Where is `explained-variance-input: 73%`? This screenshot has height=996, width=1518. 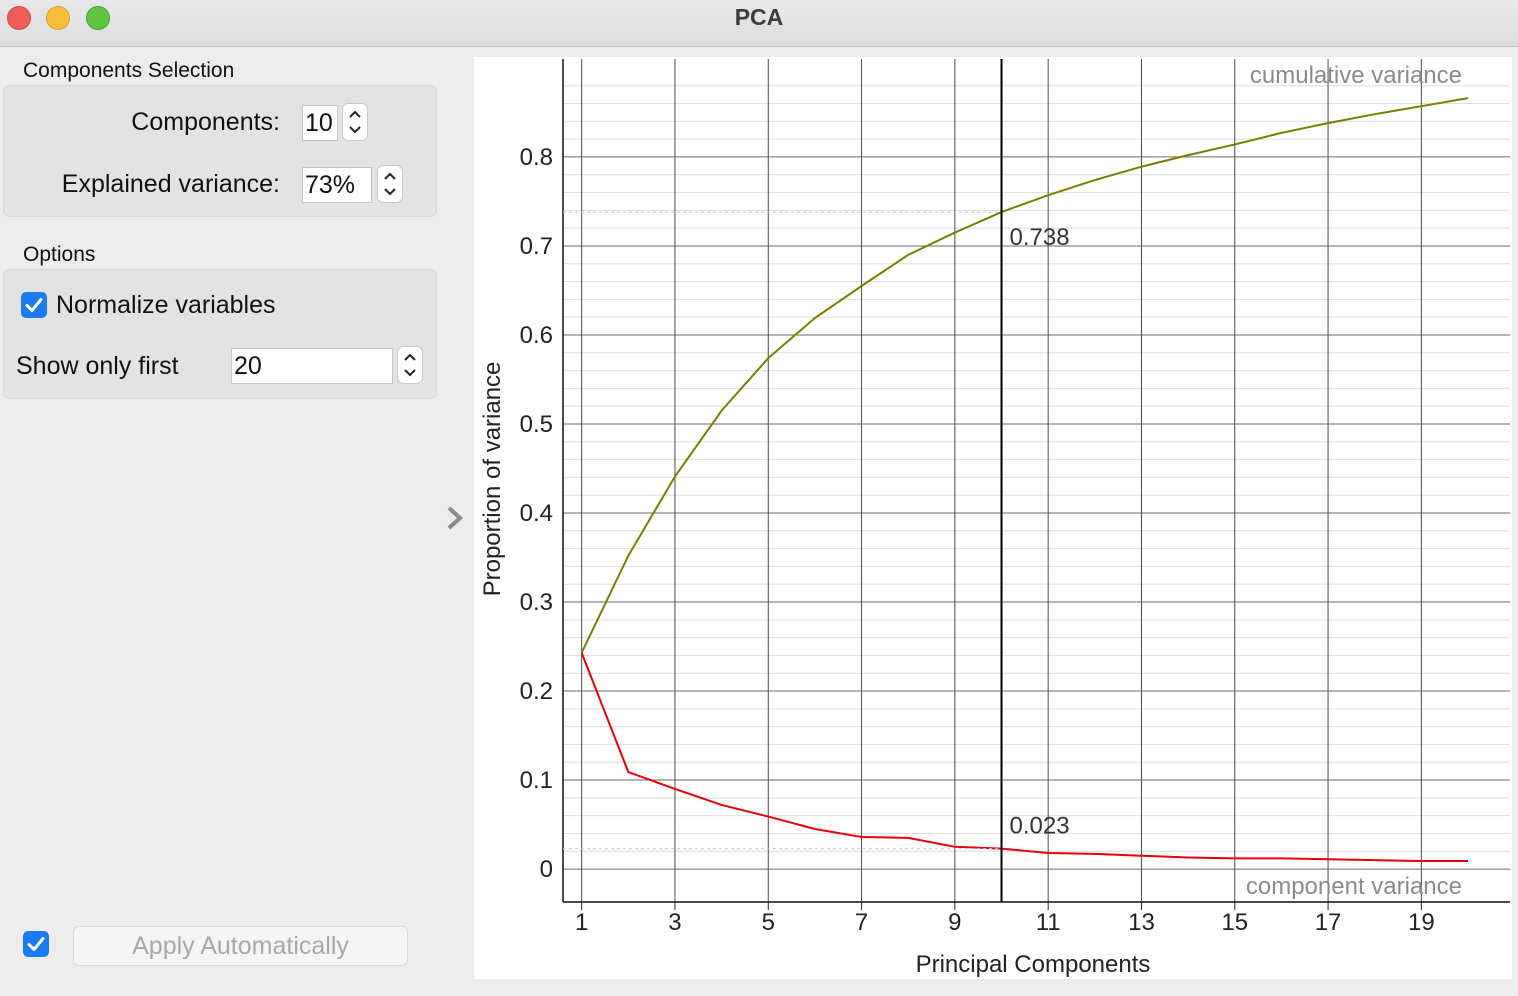
explained-variance-input: 73% is located at coordinates (337, 185).